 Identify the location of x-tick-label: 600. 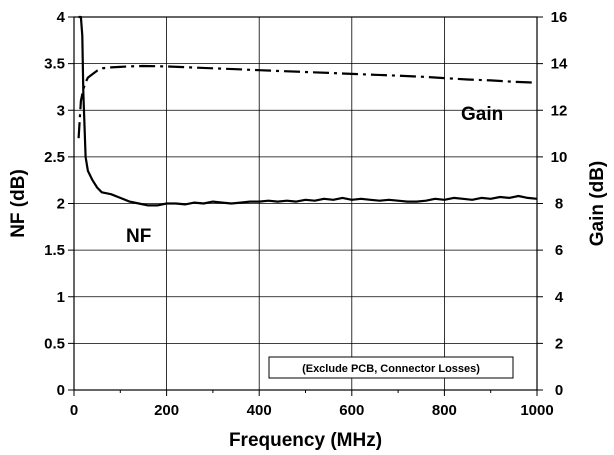
(351, 410).